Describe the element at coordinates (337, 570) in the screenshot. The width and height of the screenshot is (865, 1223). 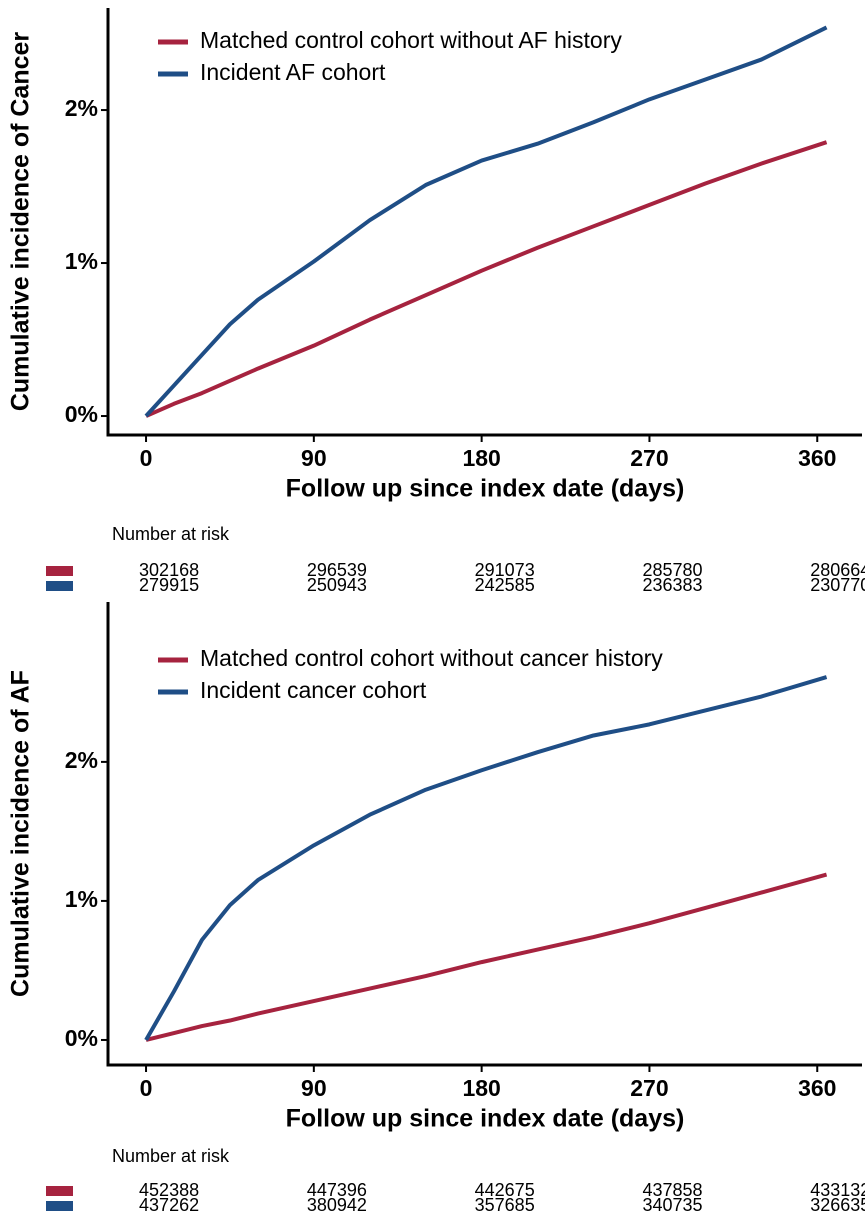
I see `risk-count: 296539` at that location.